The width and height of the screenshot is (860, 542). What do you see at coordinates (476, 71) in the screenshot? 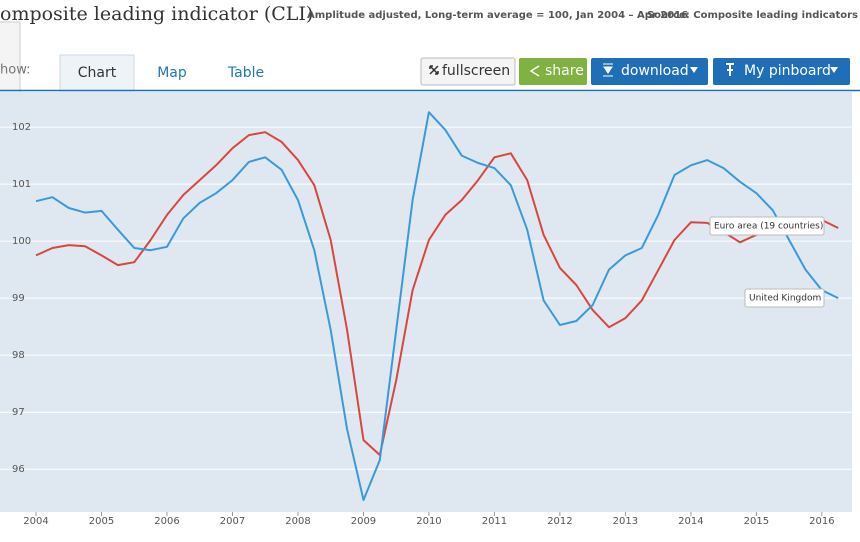
I see `button-label: fullscreen` at bounding box center [476, 71].